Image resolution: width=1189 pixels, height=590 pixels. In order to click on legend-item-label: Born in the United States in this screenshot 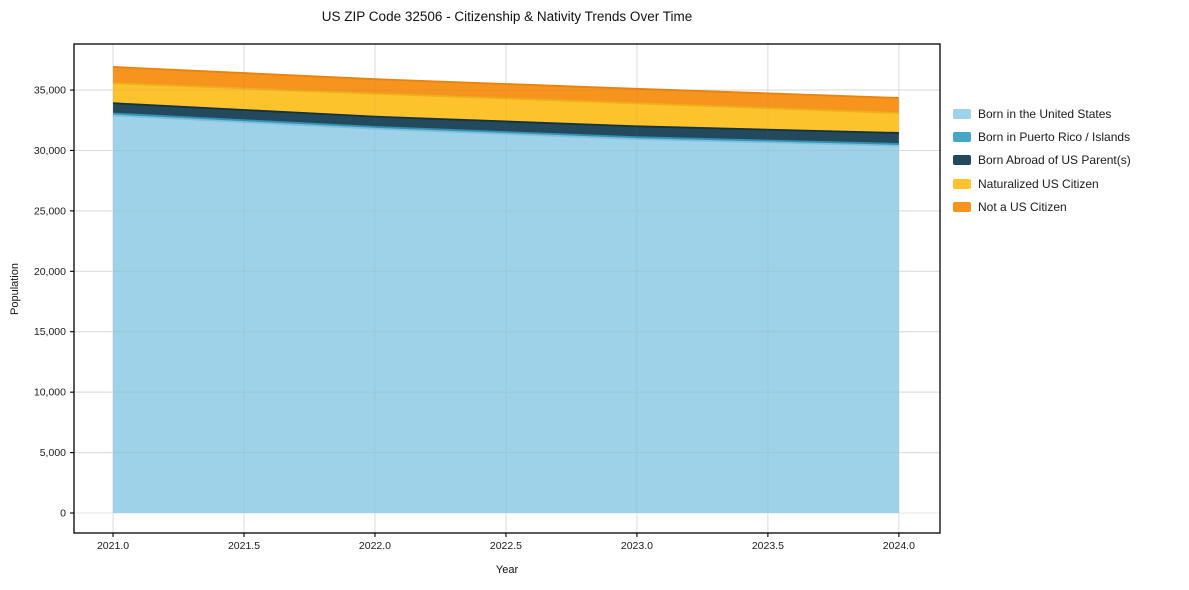, I will do `click(1045, 113)`.